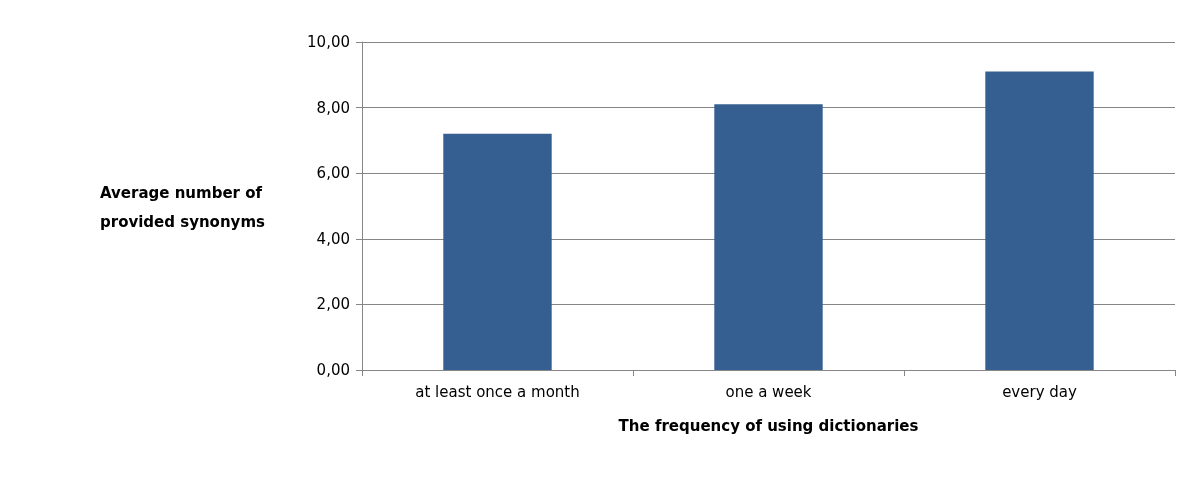 The width and height of the screenshot is (1187, 485). What do you see at coordinates (768, 425) in the screenshot?
I see `x-axis-title: The frequency of using dictionaries` at bounding box center [768, 425].